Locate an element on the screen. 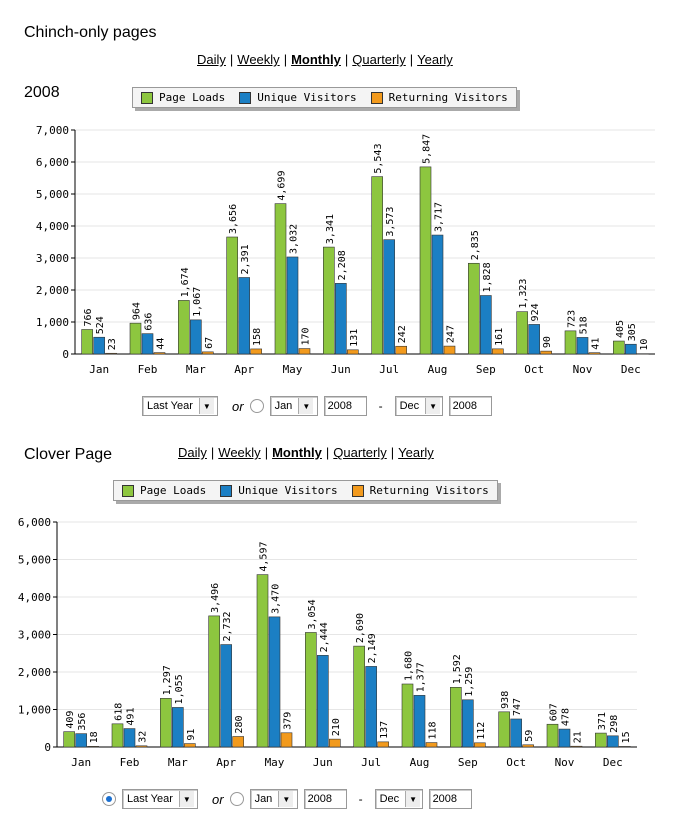 This screenshot has width=700, height=815. legend-unique-visitors: Unique Visitors is located at coordinates (288, 490).